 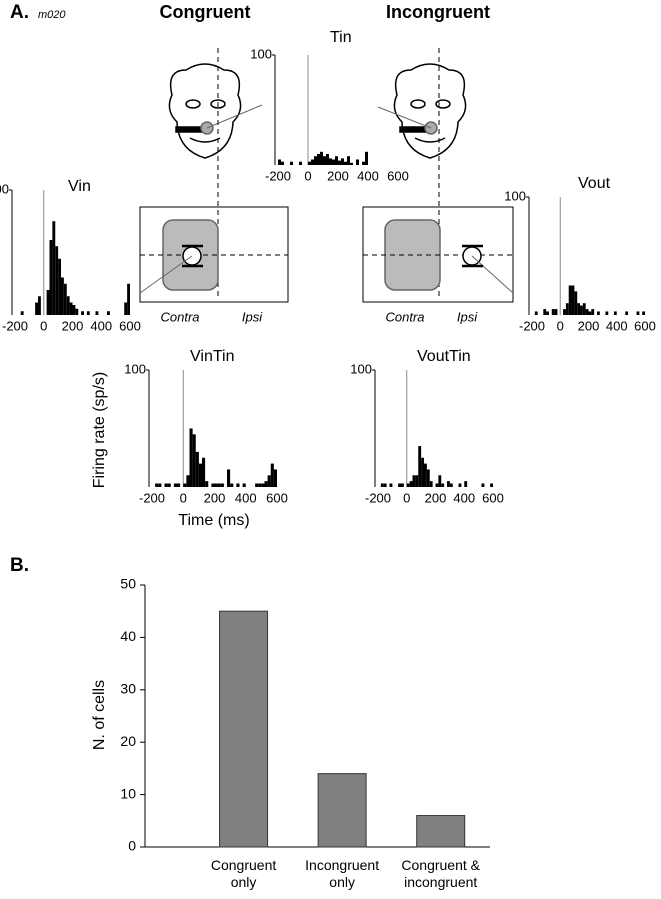 I want to click on y-tick-label: 50, so click(x=128, y=584).